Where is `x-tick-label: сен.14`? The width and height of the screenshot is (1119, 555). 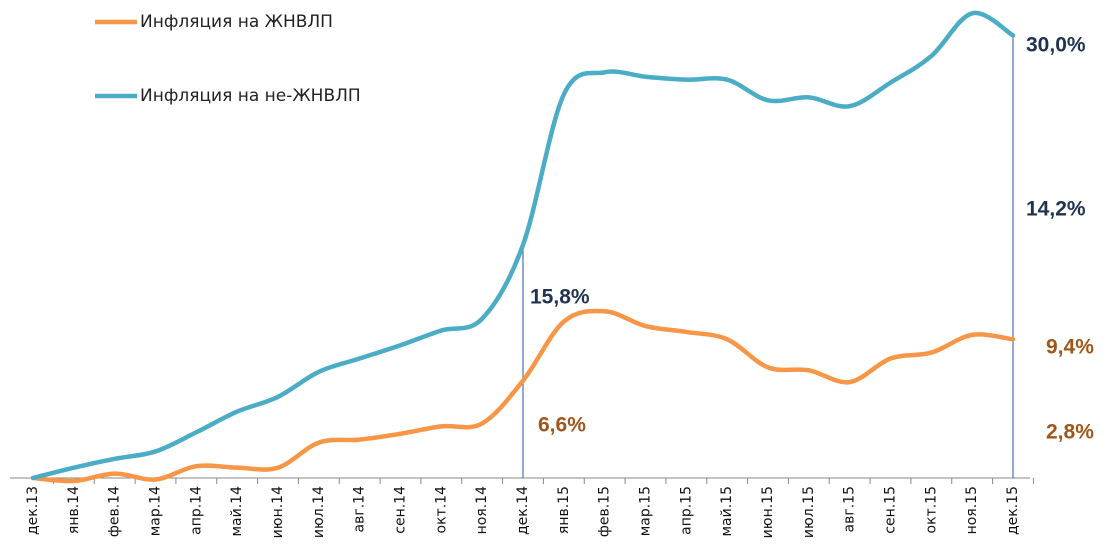 x-tick-label: сен.14 is located at coordinates (401, 510).